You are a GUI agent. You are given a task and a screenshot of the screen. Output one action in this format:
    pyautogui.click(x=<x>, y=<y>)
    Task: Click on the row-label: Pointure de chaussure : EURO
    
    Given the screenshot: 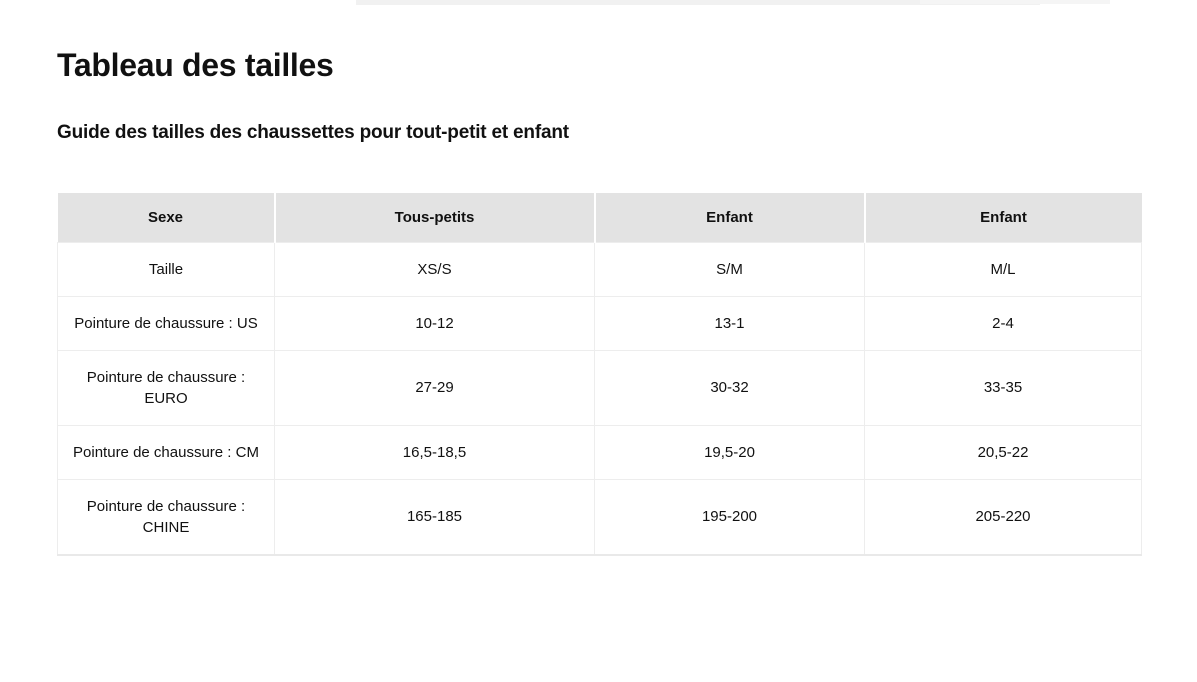 What is the action you would take?
    pyautogui.click(x=166, y=387)
    